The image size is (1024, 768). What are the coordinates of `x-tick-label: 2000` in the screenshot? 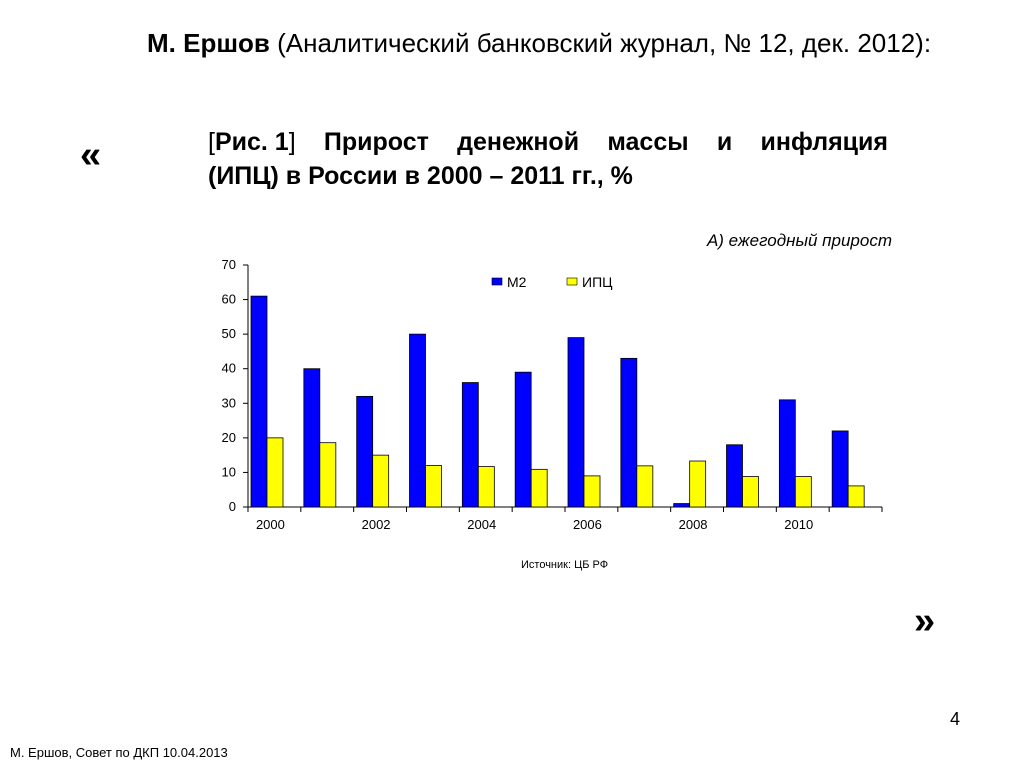 It's located at (270, 524).